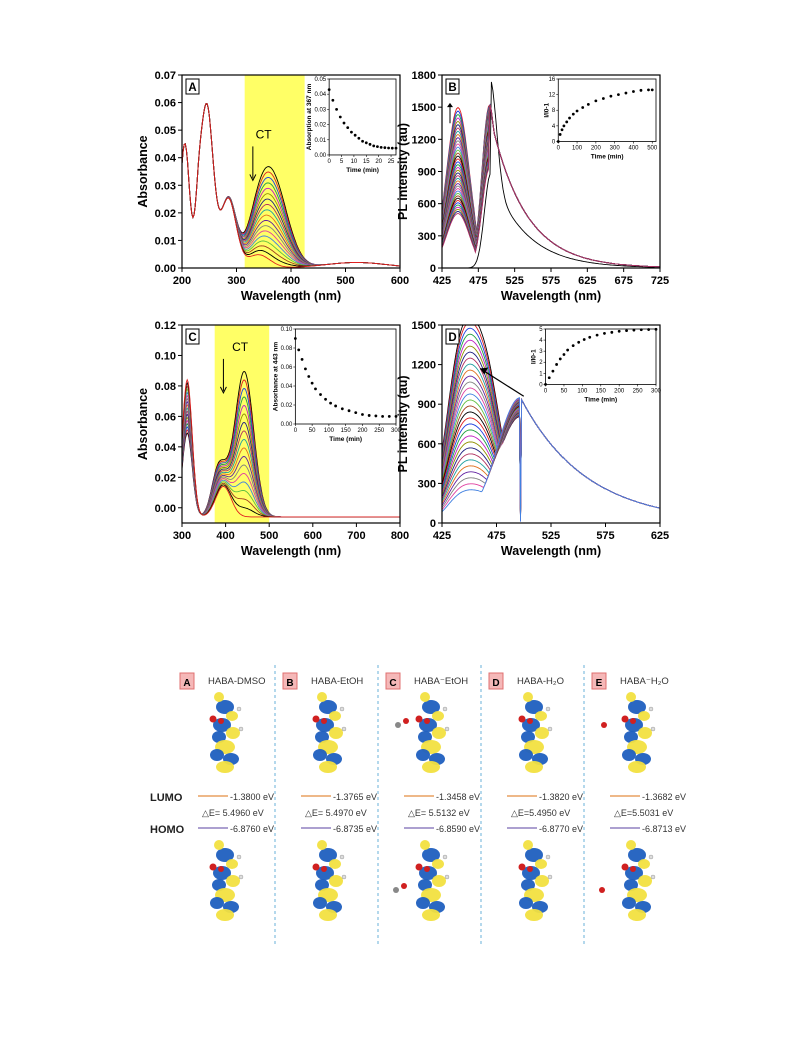 The width and height of the screenshot is (793, 1057). What do you see at coordinates (400, 536) in the screenshot?
I see `x-tick-label: 800` at bounding box center [400, 536].